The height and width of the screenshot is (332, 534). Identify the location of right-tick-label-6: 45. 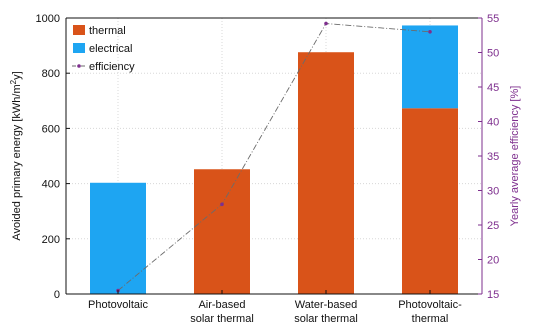
(493, 88).